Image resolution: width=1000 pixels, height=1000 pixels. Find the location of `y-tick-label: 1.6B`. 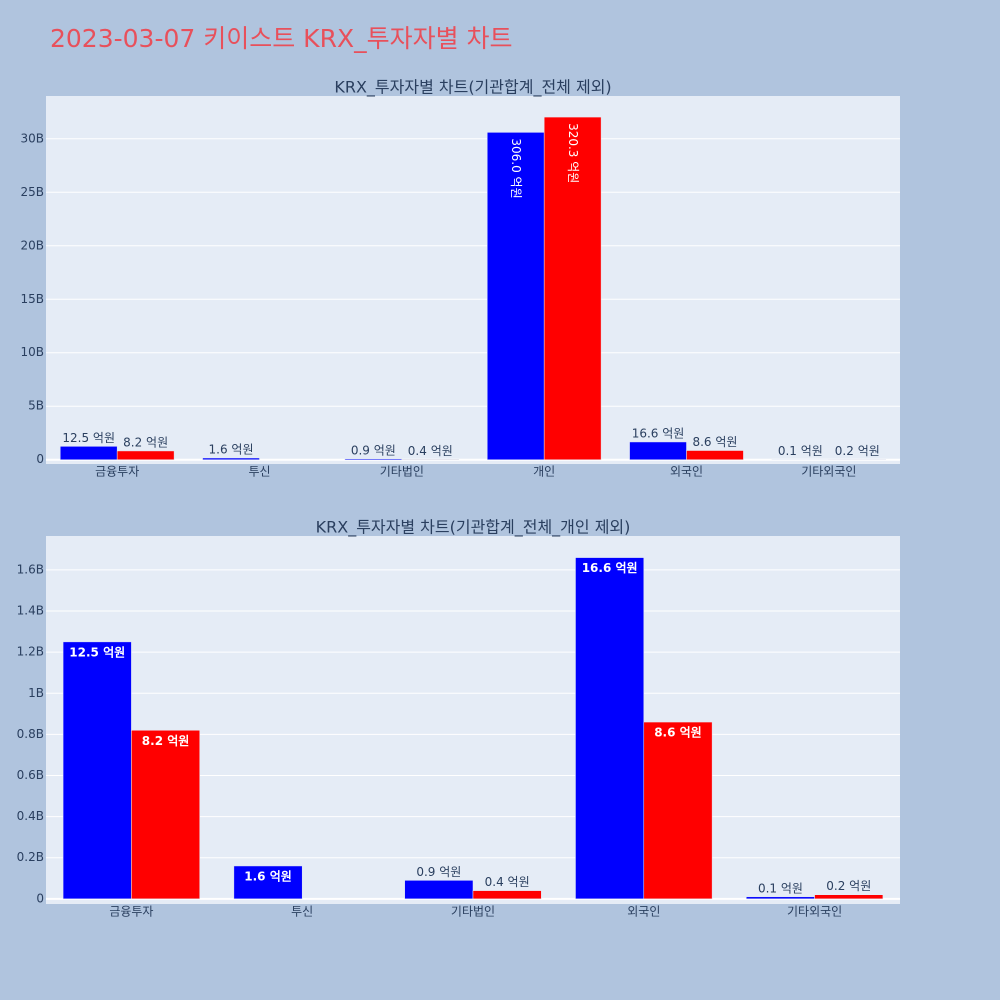

y-tick-label: 1.6B is located at coordinates (30, 569).